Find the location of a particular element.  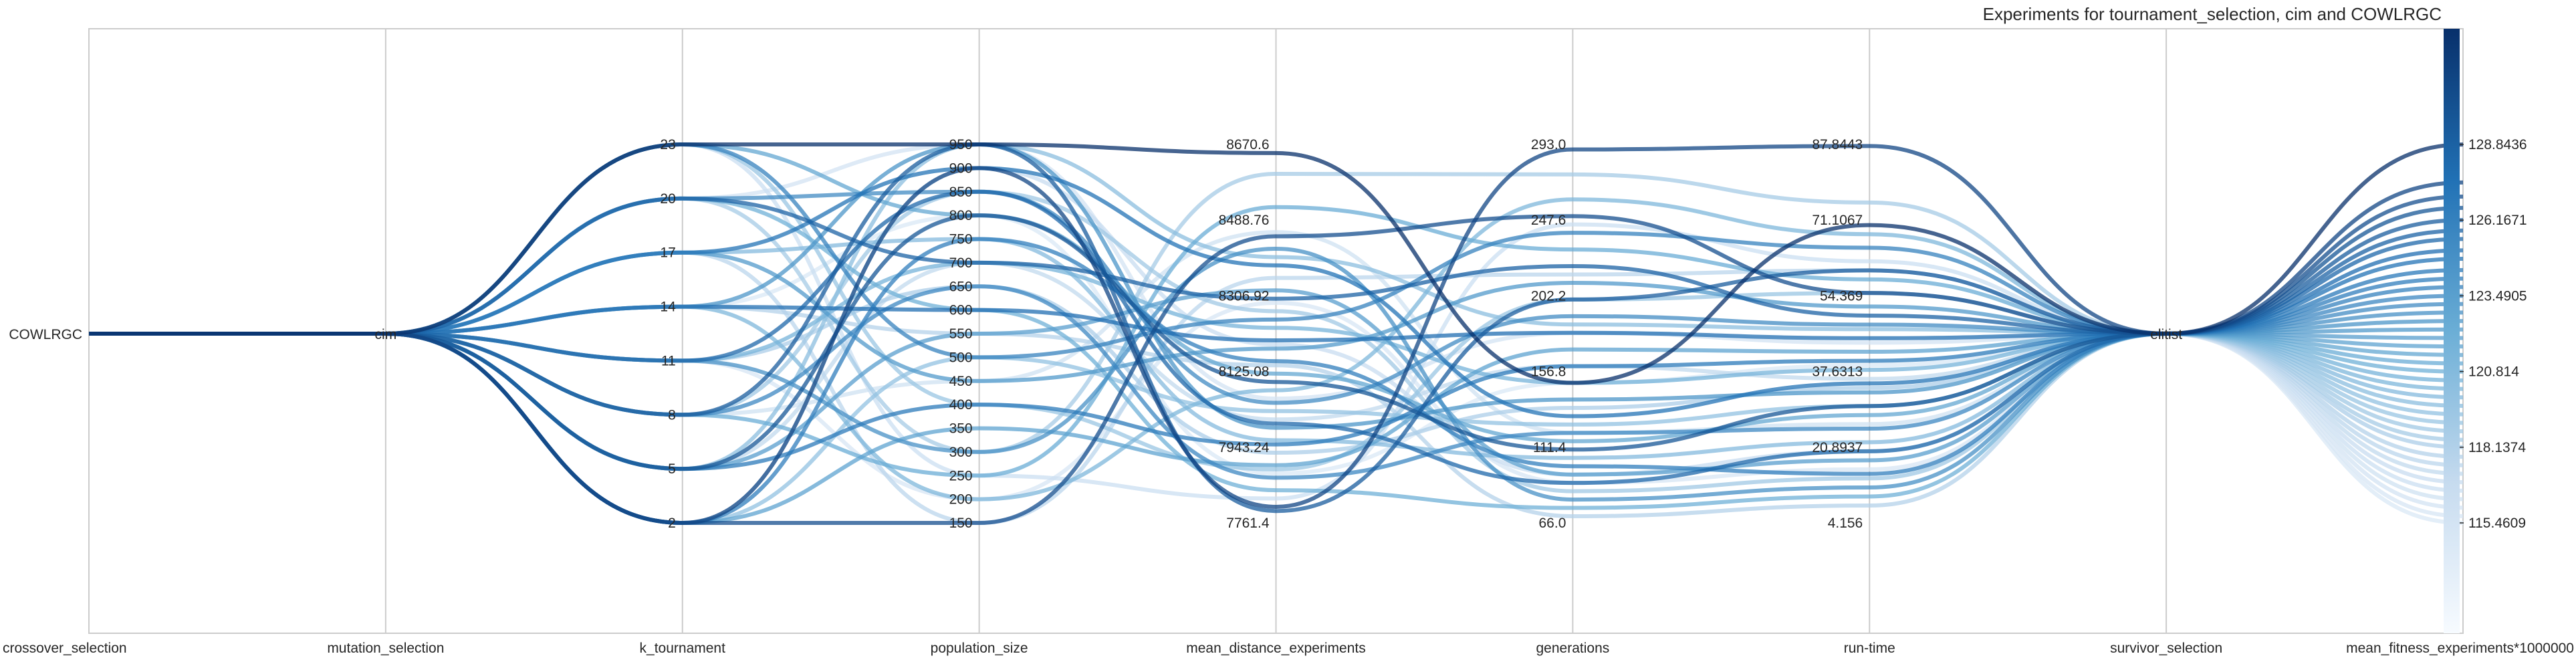

tick-label-mean_distance_experiments-0: 7761.4 is located at coordinates (1248, 523).